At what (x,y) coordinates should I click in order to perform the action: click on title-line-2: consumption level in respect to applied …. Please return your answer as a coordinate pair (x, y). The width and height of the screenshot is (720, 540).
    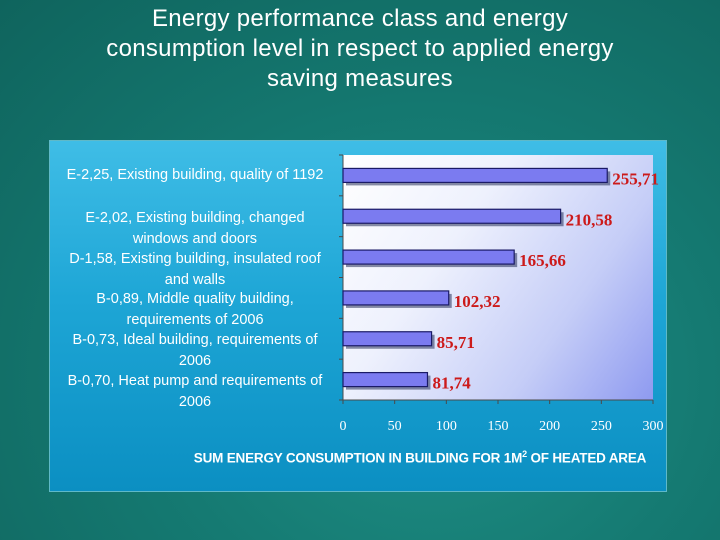
    Looking at the image, I should click on (360, 48).